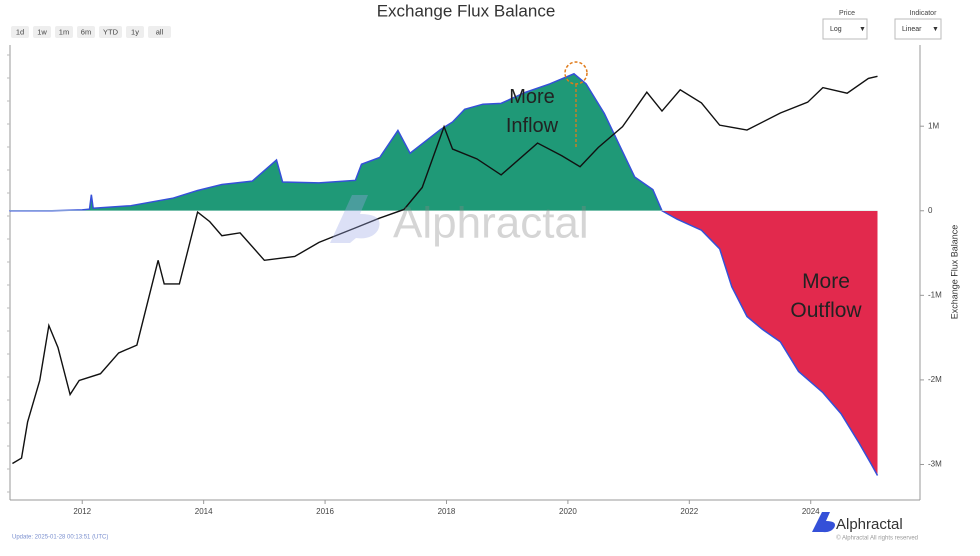  Describe the element at coordinates (924, 13) in the screenshot. I see `indicator-label: Indicator` at that location.